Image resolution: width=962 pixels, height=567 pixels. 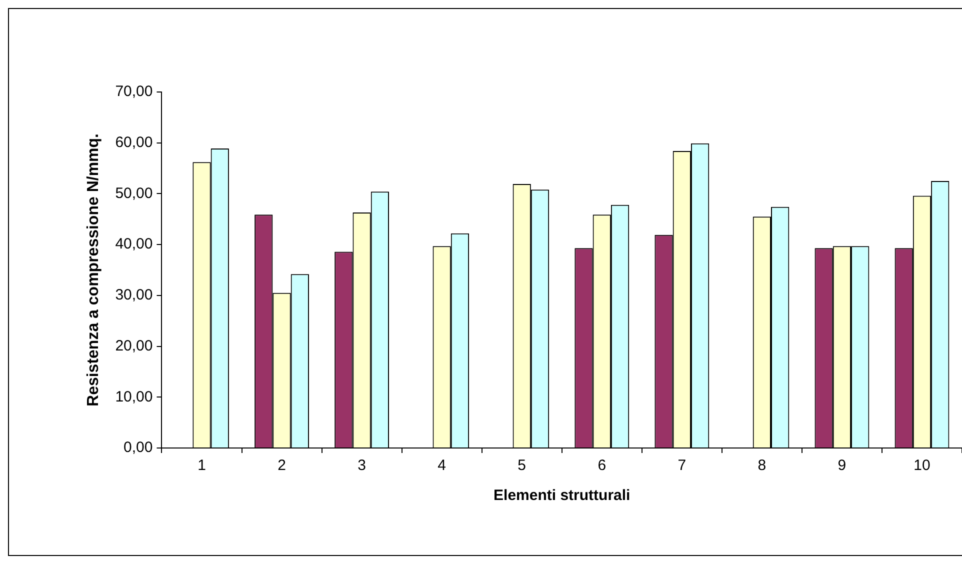 What do you see at coordinates (134, 193) in the screenshot?
I see `y-tick-label: 50,00` at bounding box center [134, 193].